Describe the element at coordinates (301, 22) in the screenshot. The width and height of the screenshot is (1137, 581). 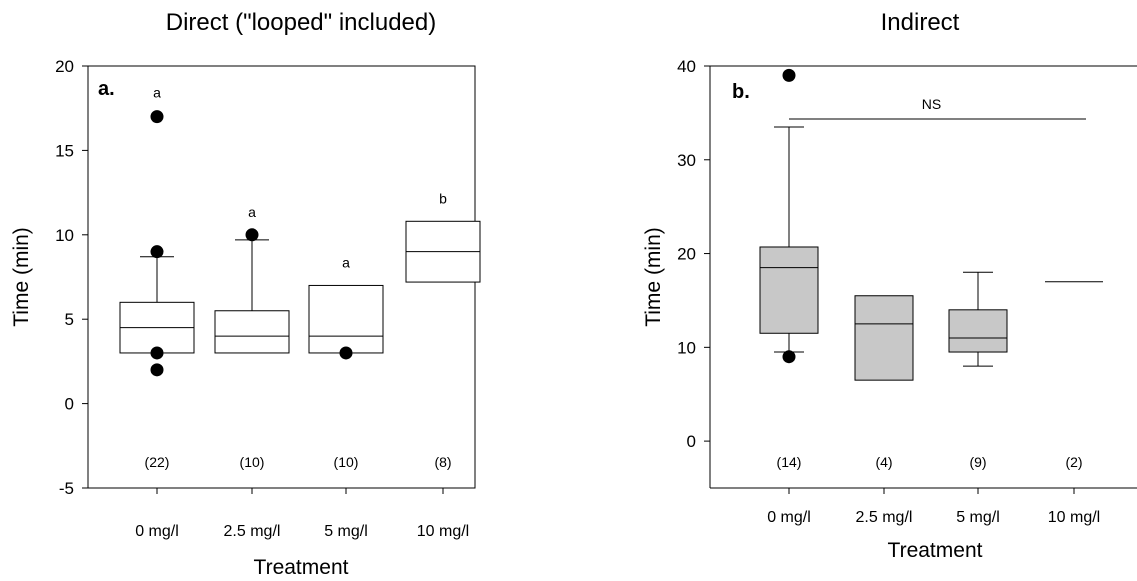
I see `chart-title: Direct ("looped" included)` at that location.